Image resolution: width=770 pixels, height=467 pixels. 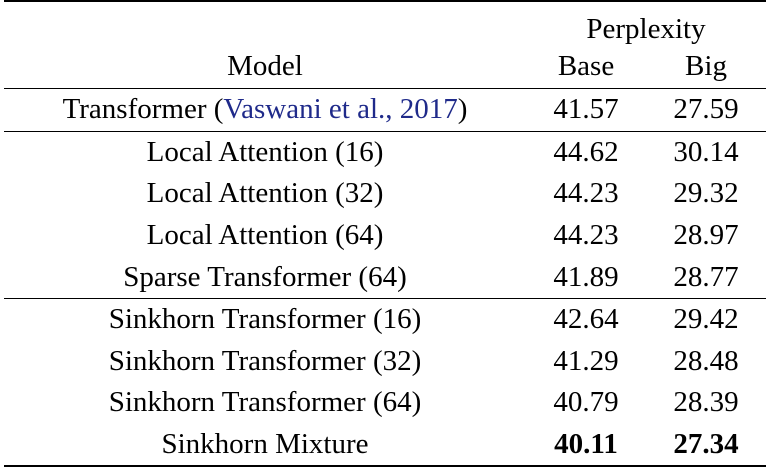 What do you see at coordinates (706, 65) in the screenshot?
I see `big-column-header: Big` at bounding box center [706, 65].